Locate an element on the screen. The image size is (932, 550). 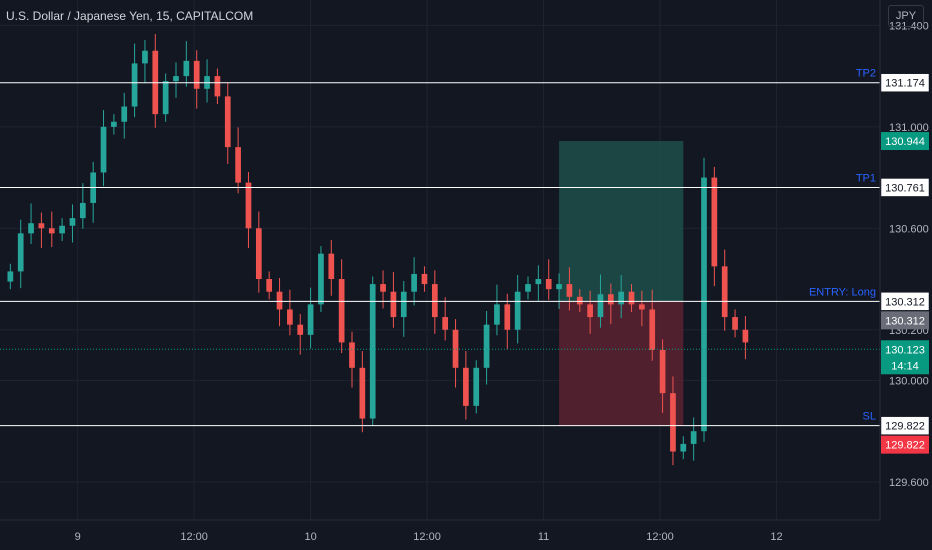
level-tag-label: 129.822 is located at coordinates (905, 427).